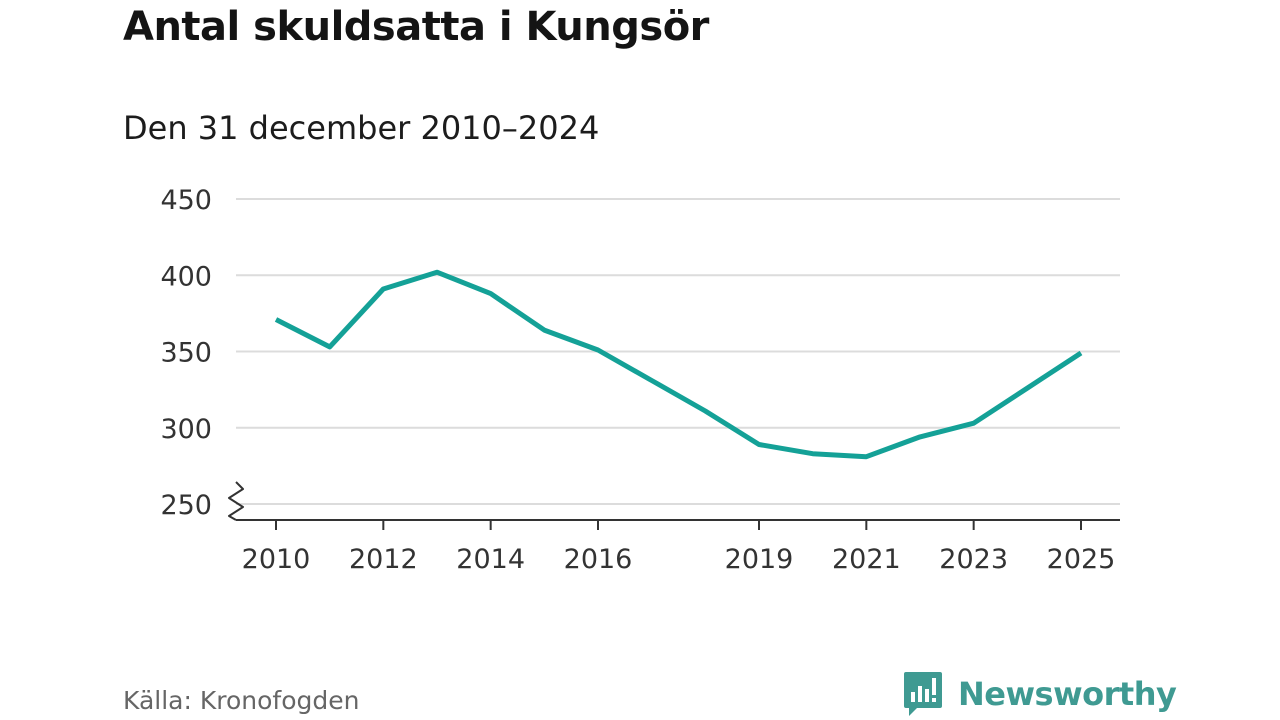  What do you see at coordinates (437, 272) in the screenshot?
I see `data-point-2013` at bounding box center [437, 272].